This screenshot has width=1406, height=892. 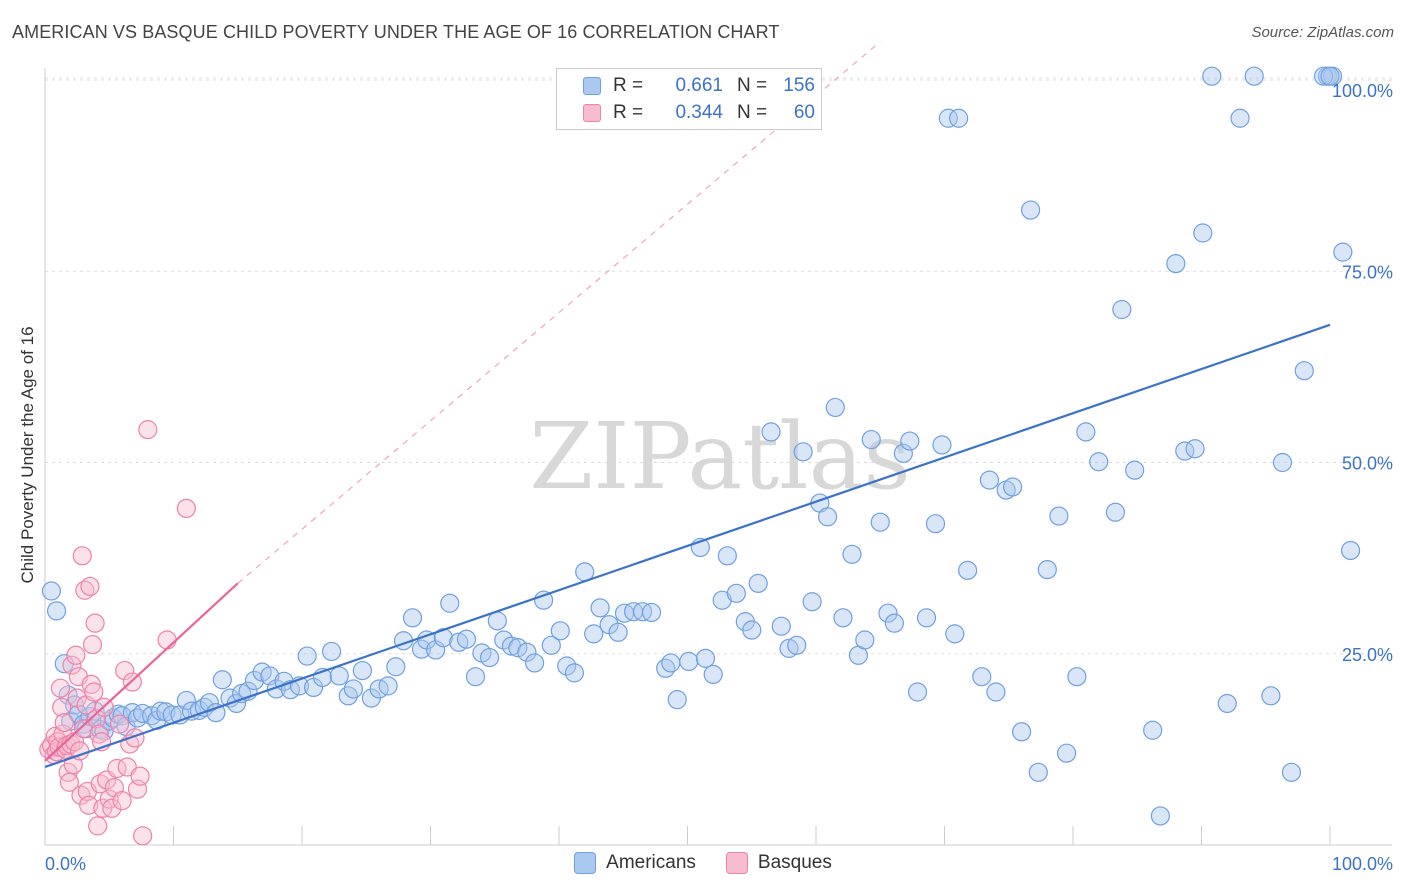 I want to click on legend-label-basques: Basques, so click(x=794, y=862).